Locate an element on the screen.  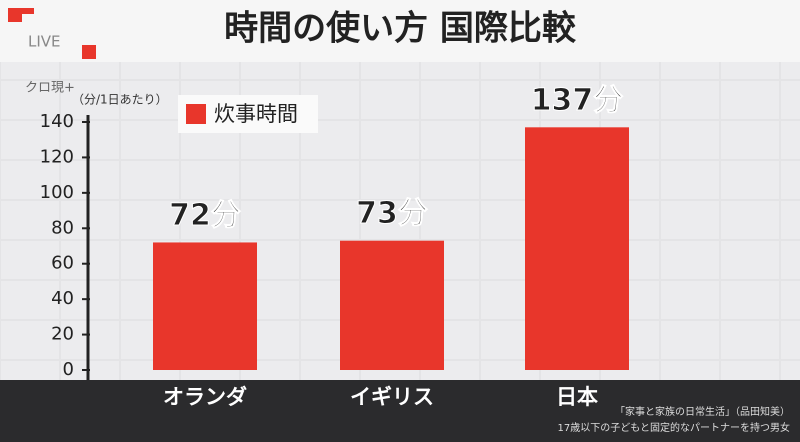
x-tick-label: 日本 is located at coordinates (577, 397).